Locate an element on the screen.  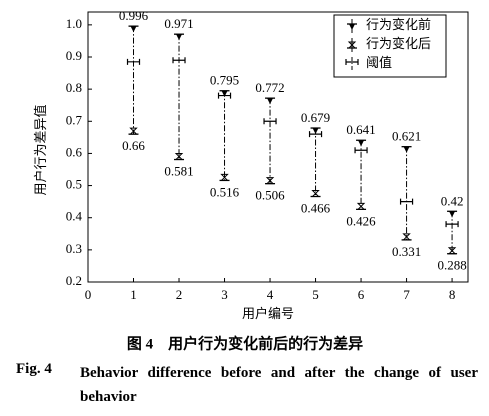
y-tick-label: 0.7 is located at coordinates (74, 119).